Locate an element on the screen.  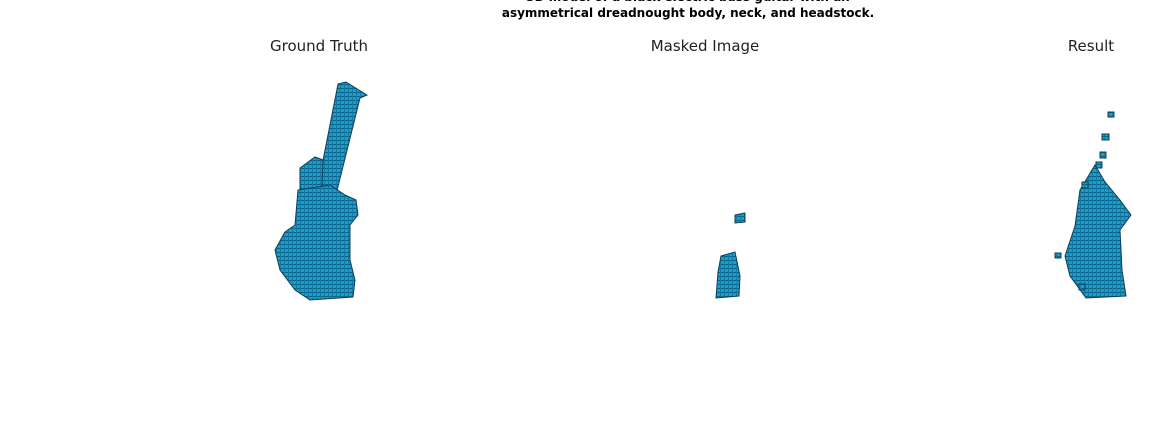
ground-truth-voxels is located at coordinates (321, 191).